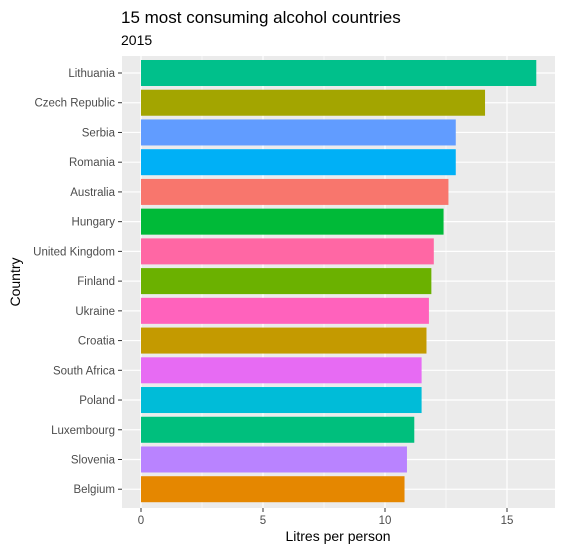  I want to click on bar-ukraine, so click(285, 310).